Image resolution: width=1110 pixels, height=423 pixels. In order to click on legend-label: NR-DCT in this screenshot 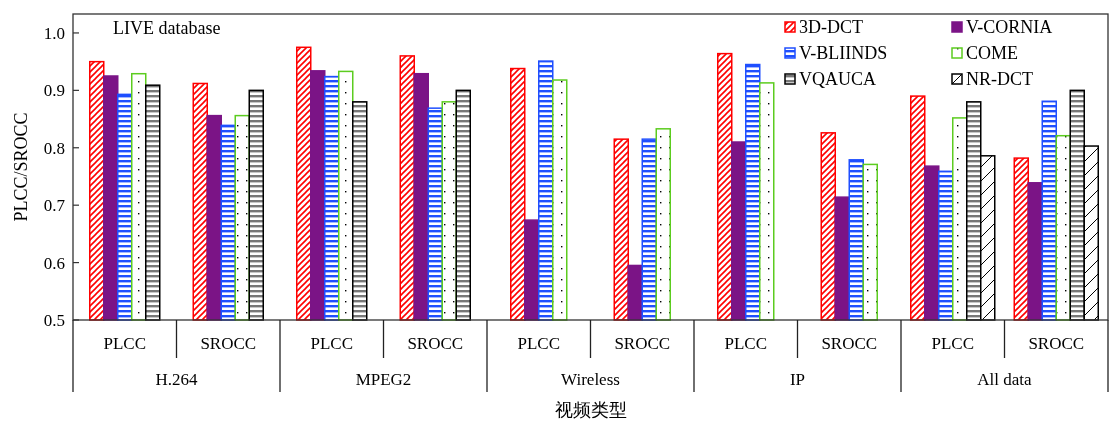, I will do `click(999, 79)`.